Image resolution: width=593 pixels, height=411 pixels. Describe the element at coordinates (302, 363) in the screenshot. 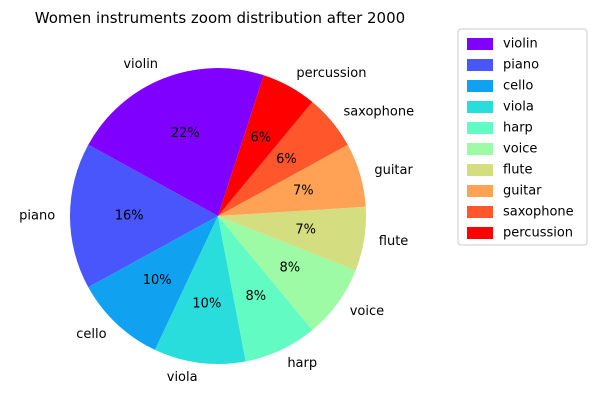

I see `slice-label-harp: harp` at that location.